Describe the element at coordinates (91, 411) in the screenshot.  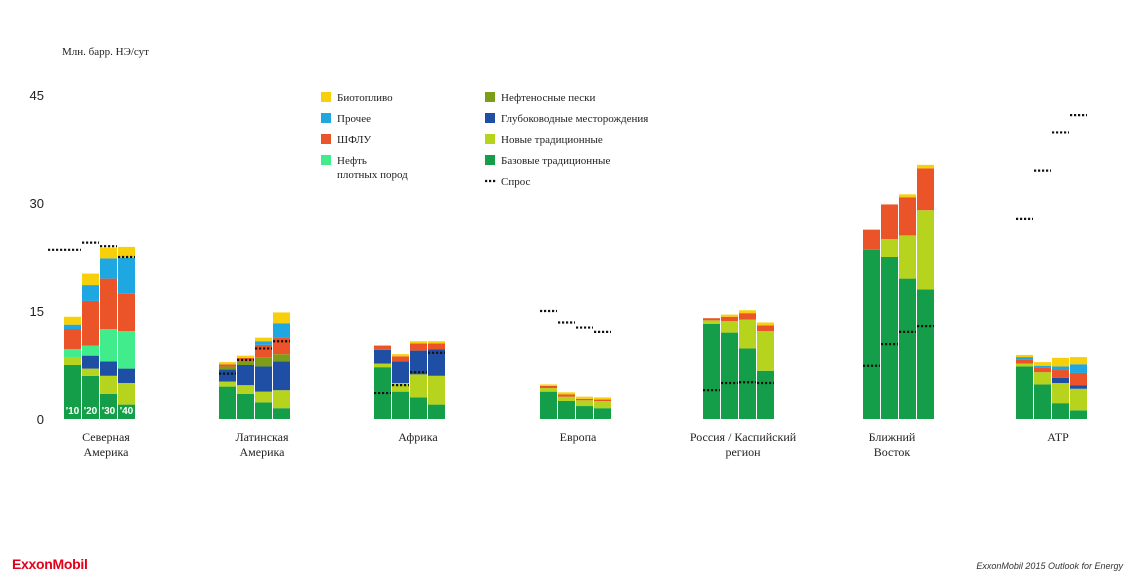
I see `year-label: '20` at that location.